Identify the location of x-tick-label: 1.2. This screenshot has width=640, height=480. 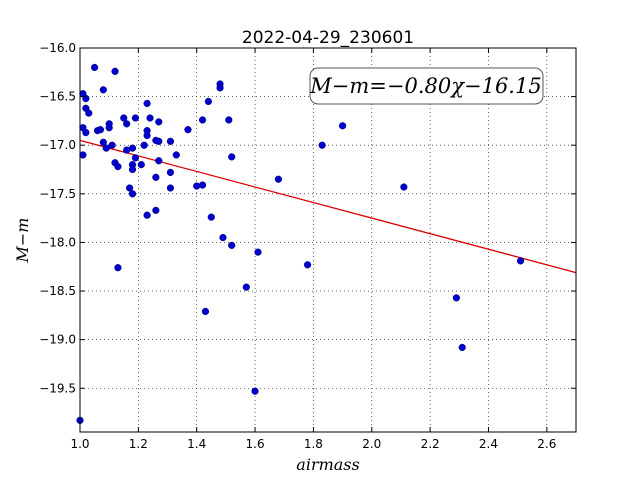
(138, 444).